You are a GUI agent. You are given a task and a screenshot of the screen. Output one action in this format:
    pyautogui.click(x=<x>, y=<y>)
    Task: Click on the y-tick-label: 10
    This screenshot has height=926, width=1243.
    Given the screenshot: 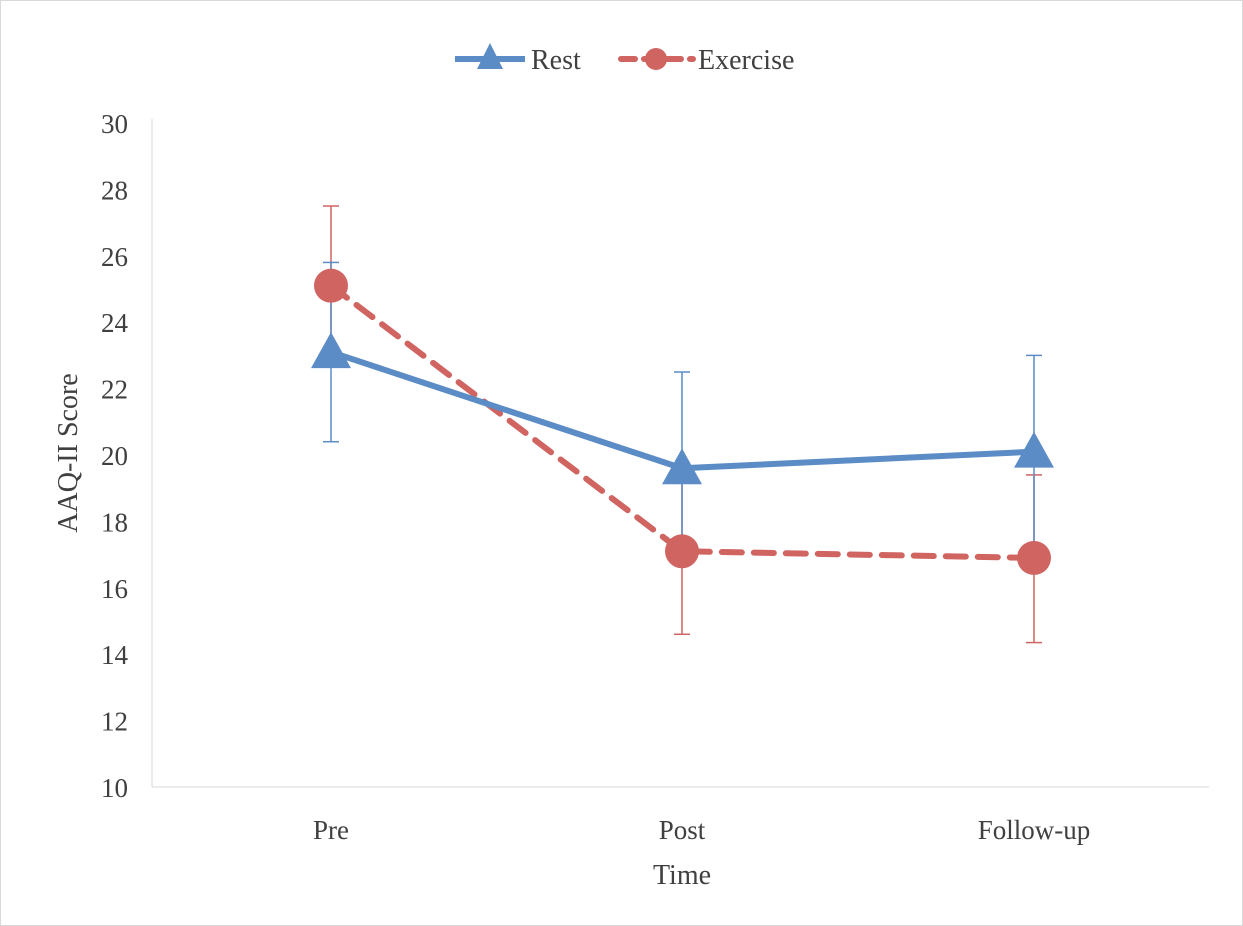 What is the action you would take?
    pyautogui.click(x=114, y=788)
    